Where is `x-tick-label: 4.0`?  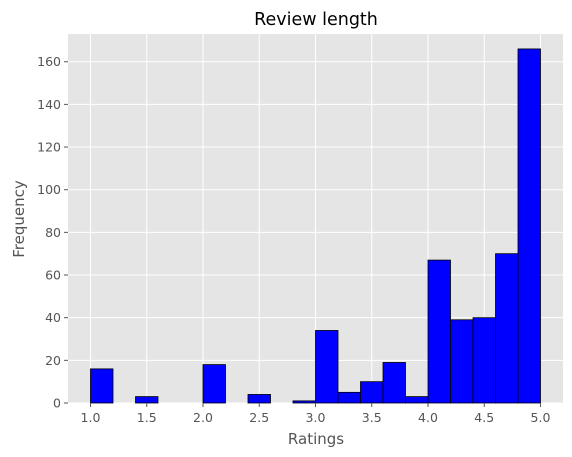
x-tick-label: 4.0 is located at coordinates (428, 417).